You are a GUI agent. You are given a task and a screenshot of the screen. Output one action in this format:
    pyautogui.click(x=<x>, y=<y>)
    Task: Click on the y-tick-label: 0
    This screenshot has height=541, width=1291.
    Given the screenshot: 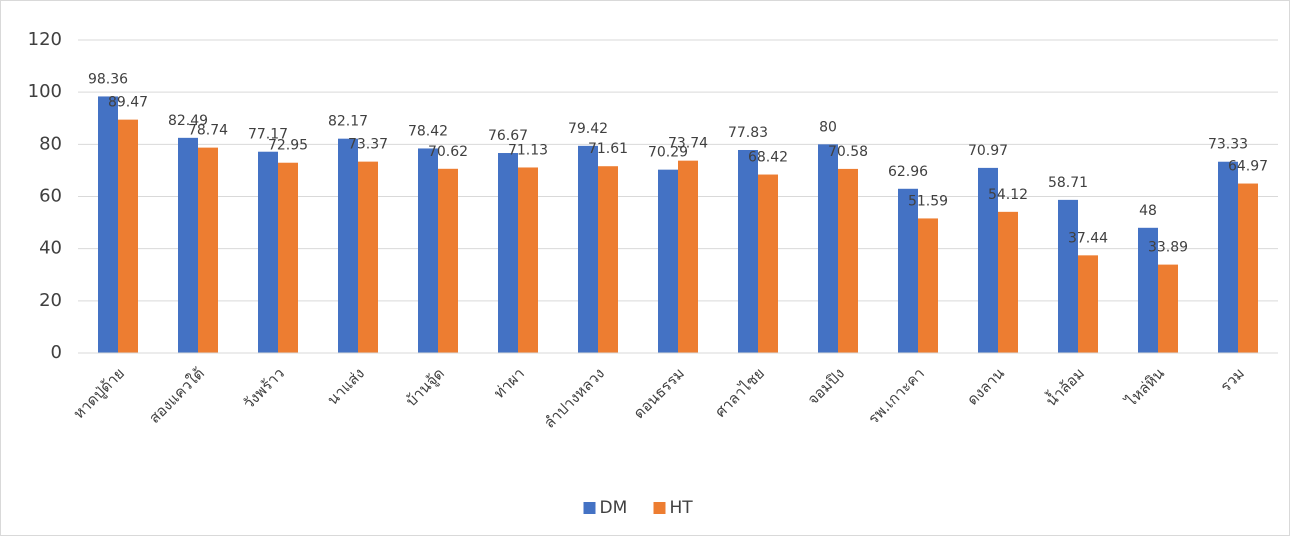 What is the action you would take?
    pyautogui.click(x=56, y=352)
    